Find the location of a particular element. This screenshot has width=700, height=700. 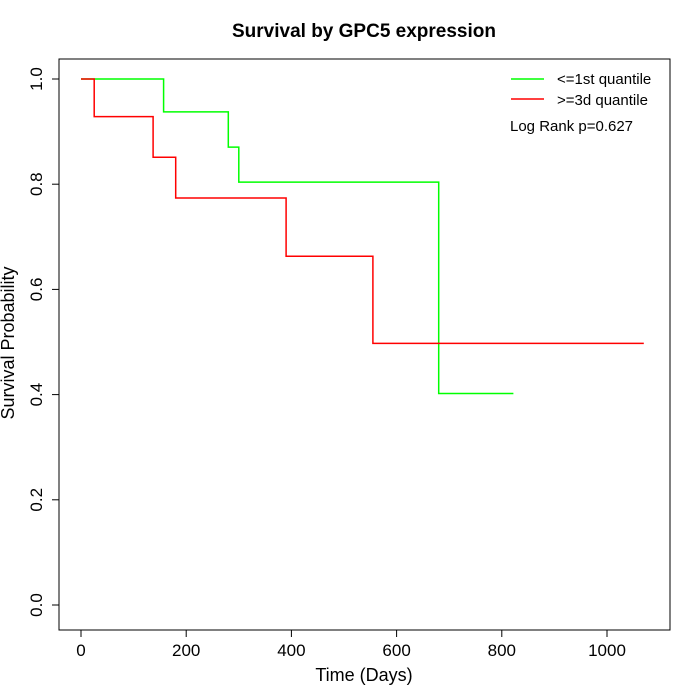

y-tick-label: 0.4 is located at coordinates (36, 395).